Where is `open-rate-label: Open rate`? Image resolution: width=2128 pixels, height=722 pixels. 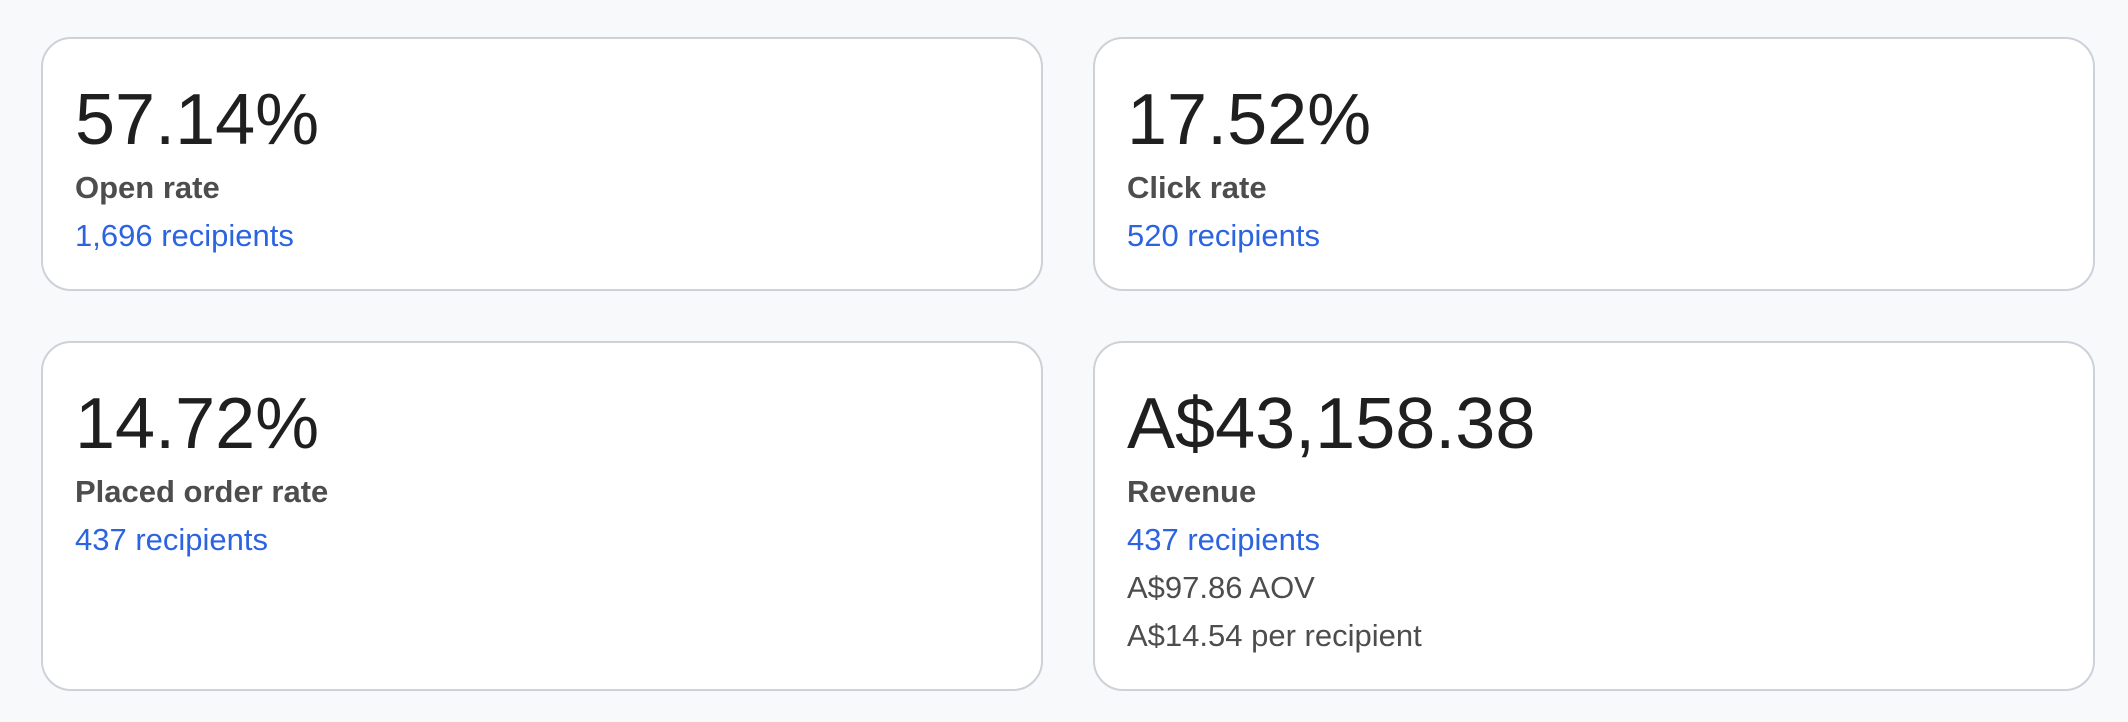 open-rate-label: Open rate is located at coordinates (147, 187).